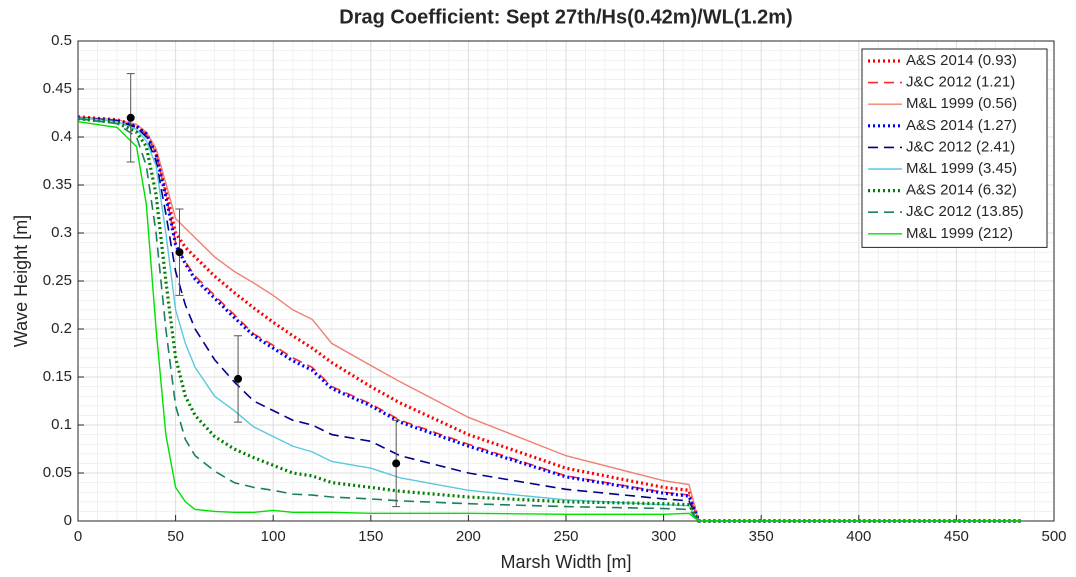 The width and height of the screenshot is (1076, 577). What do you see at coordinates (273, 536) in the screenshot?
I see `x-tick-label: 100` at bounding box center [273, 536].